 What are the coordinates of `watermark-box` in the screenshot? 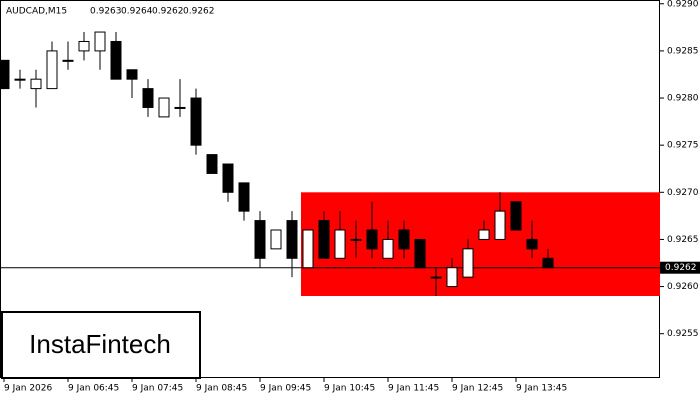 It's located at (101, 345).